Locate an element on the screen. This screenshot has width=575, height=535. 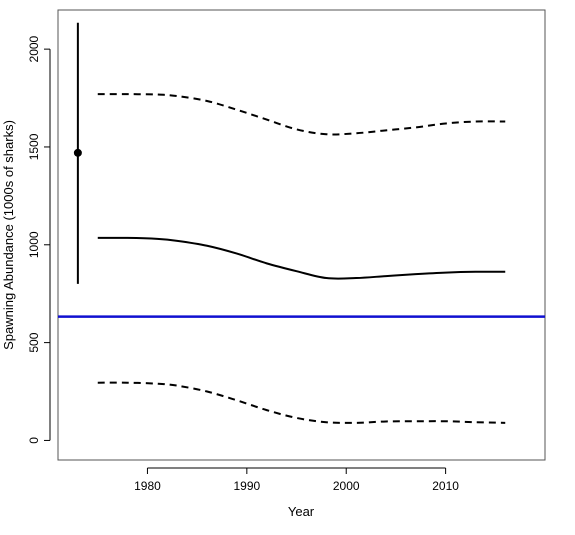
x-axis-title: Year is located at coordinates (301, 511).